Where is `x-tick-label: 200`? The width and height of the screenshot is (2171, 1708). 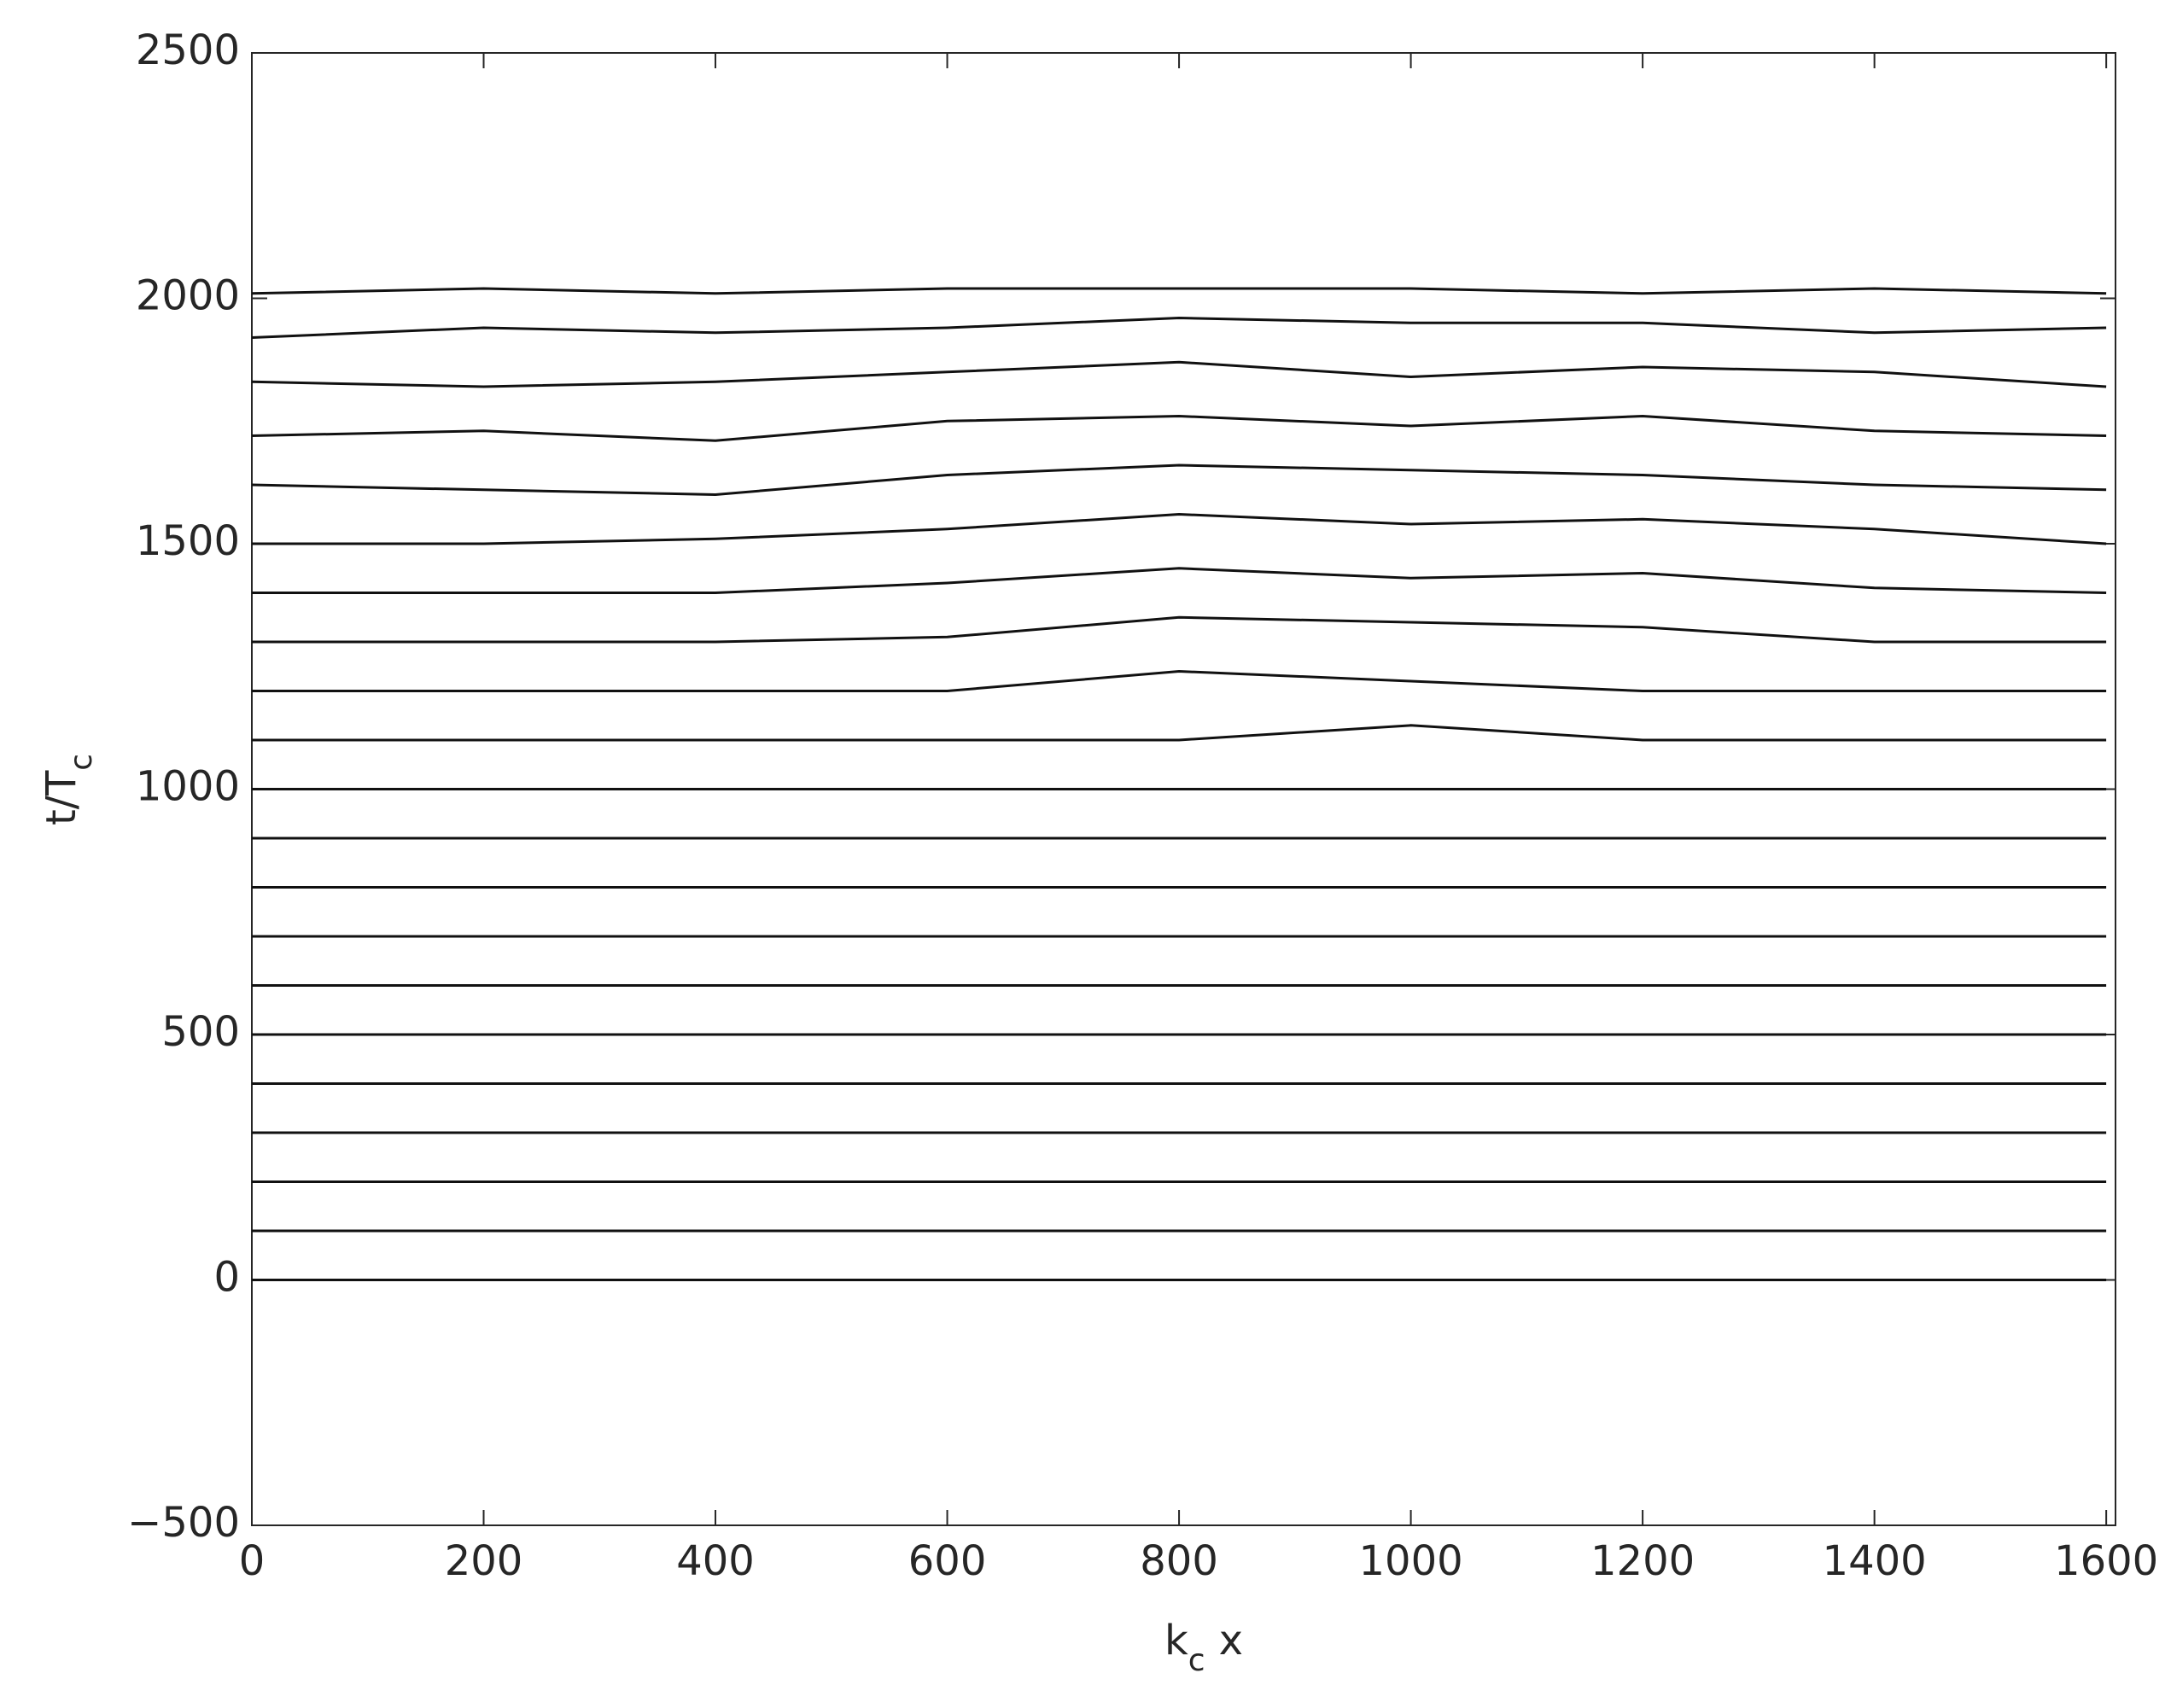
x-tick-label: 200 is located at coordinates (484, 1561).